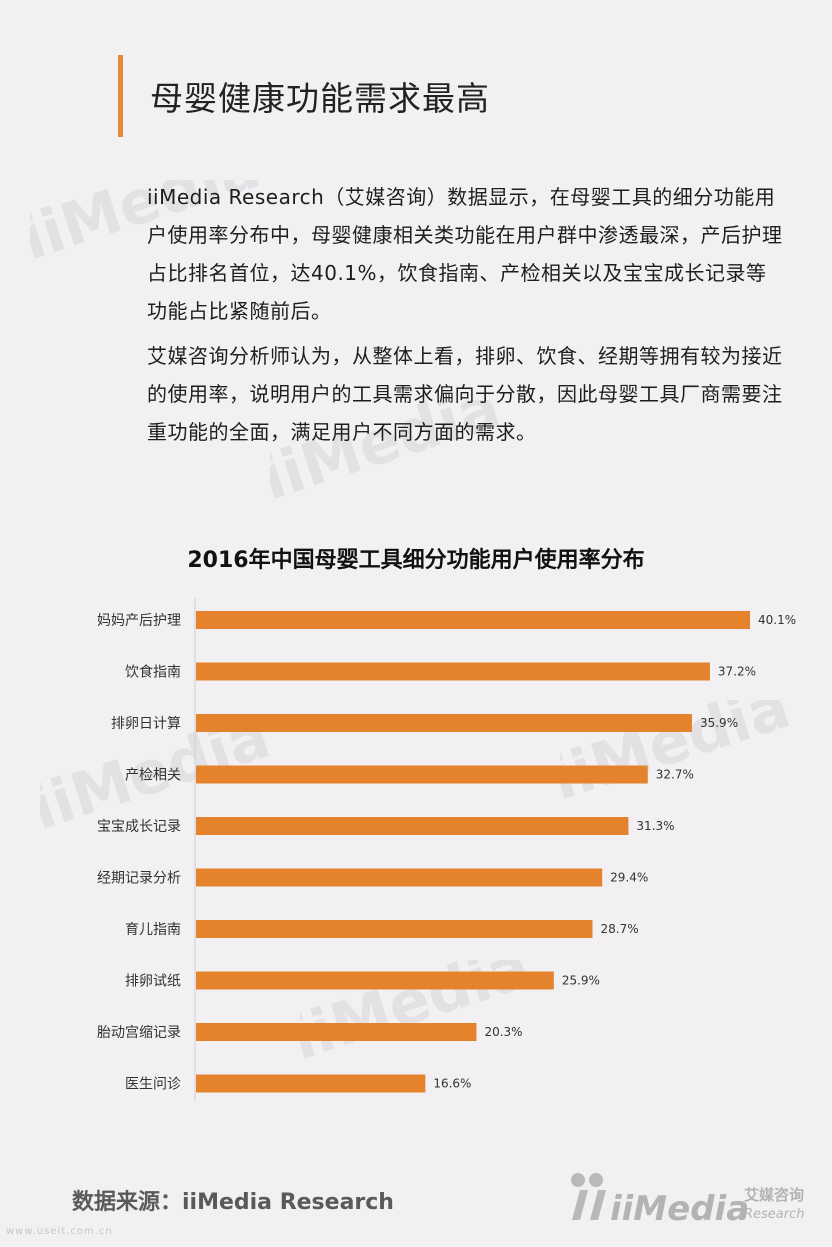 This screenshot has width=832, height=1247. Describe the element at coordinates (675, 775) in the screenshot. I see `value-label: 32.7%` at that location.